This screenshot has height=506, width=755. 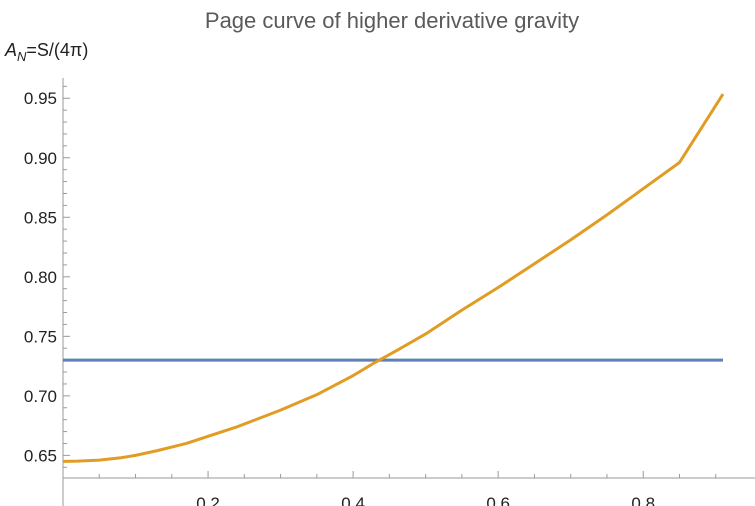 I want to click on y-tick-label: 0.65, so click(x=40, y=455).